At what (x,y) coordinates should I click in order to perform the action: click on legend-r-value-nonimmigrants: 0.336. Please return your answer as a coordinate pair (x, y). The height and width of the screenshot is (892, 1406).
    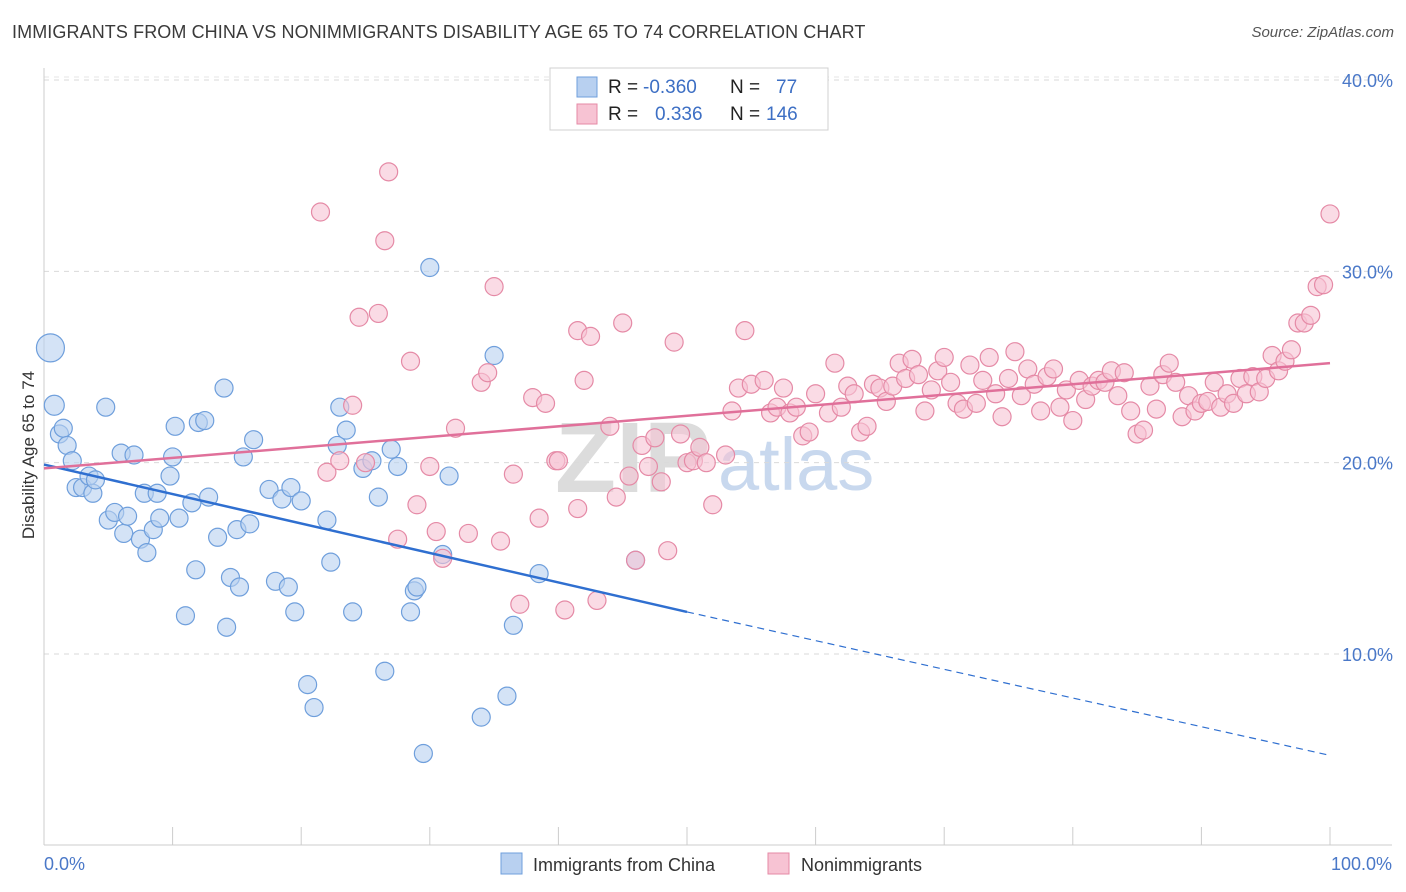
    Looking at the image, I should click on (679, 114).